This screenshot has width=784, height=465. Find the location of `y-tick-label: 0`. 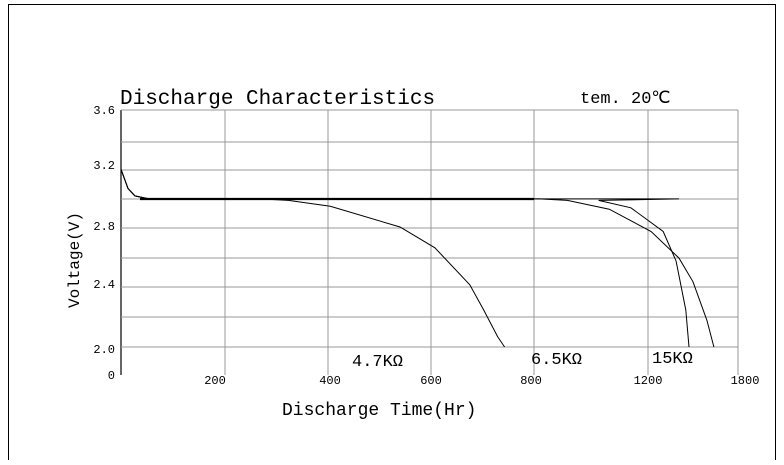

y-tick-label: 0 is located at coordinates (111, 376).